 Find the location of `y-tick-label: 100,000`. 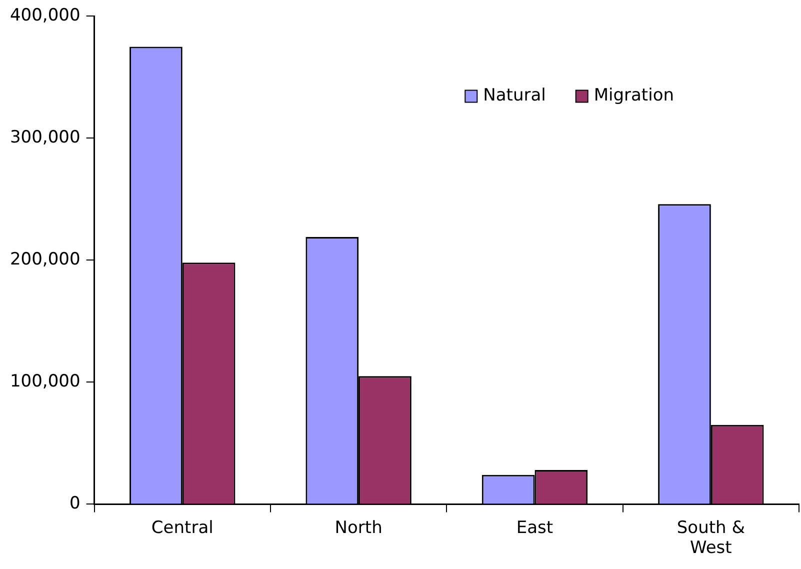

y-tick-label: 100,000 is located at coordinates (45, 382).